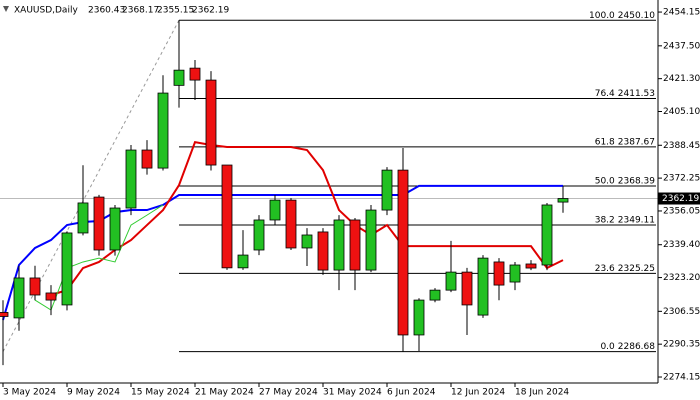 This screenshot has height=400, width=700. What do you see at coordinates (636, 347) in the screenshot?
I see `fib-value: 2286.68` at bounding box center [636, 347].